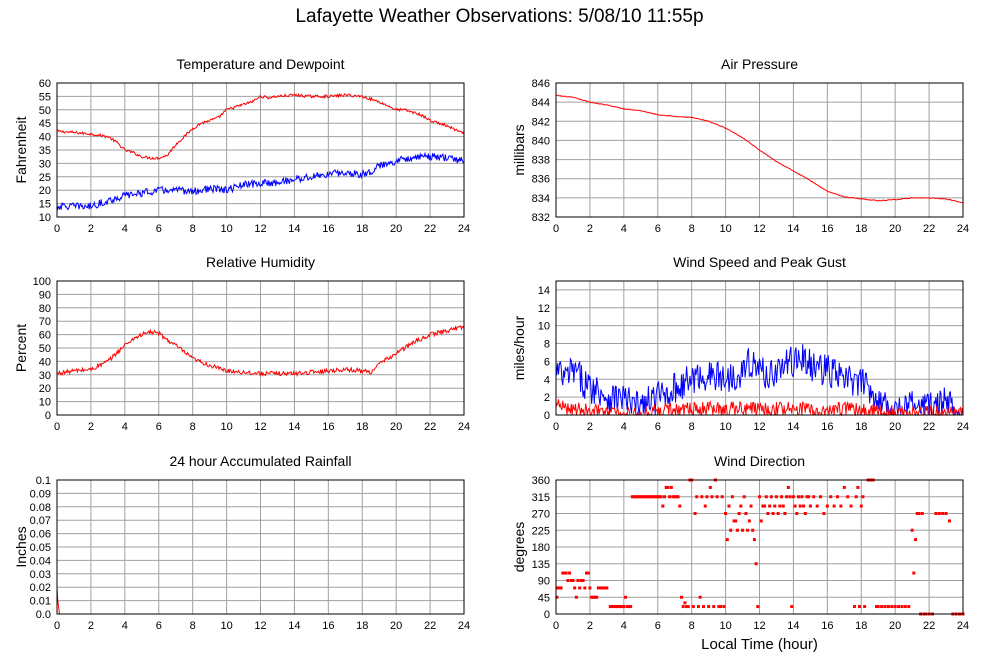 The height and width of the screenshot is (659, 999). I want to click on chart-title: Wind Direction, so click(759, 461).